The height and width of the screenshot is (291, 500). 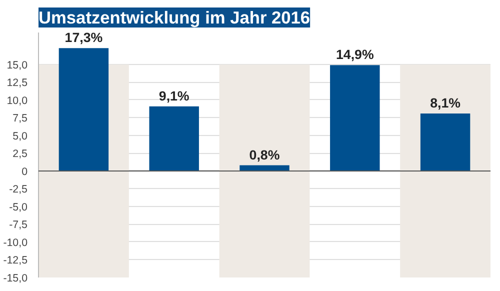 I want to click on y-tick-label: -15,0, so click(x=15, y=278).